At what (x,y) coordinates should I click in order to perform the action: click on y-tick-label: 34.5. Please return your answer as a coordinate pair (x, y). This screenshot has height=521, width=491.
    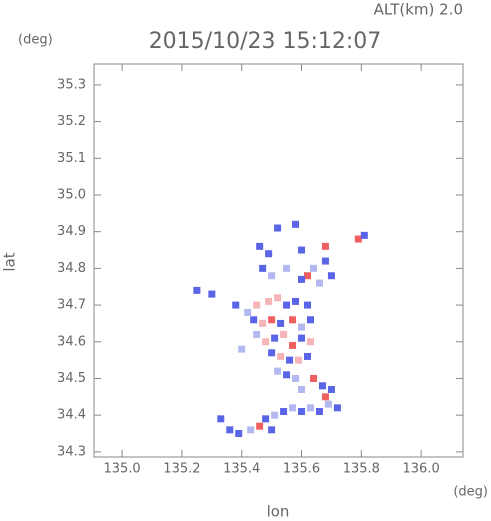
    Looking at the image, I should click on (71, 378).